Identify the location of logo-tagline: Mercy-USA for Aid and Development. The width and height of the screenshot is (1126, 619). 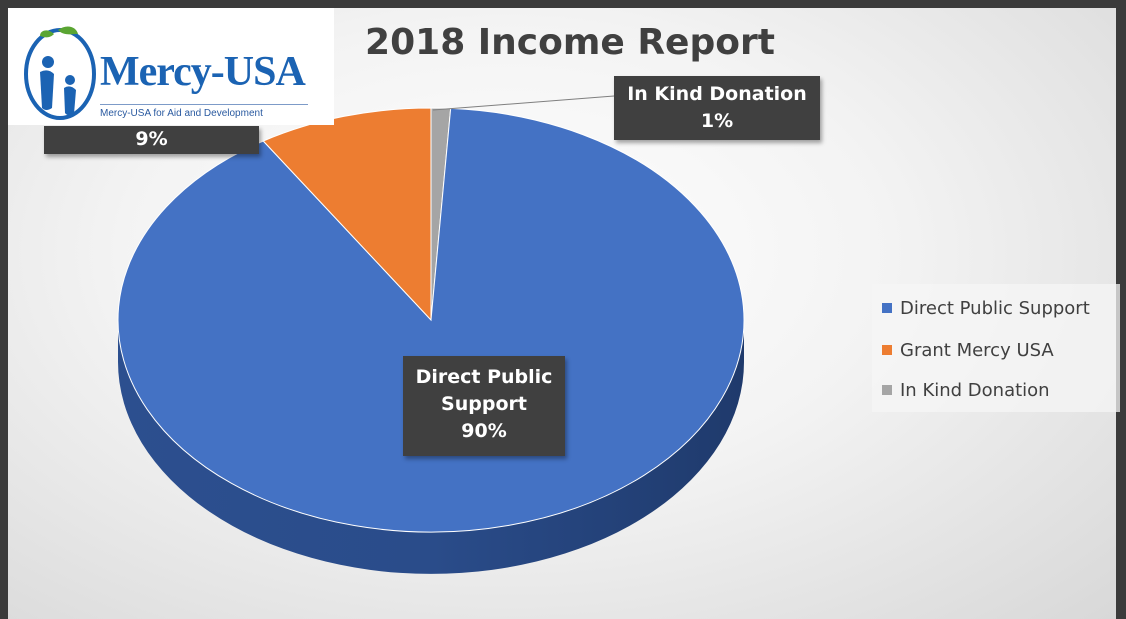
(181, 113).